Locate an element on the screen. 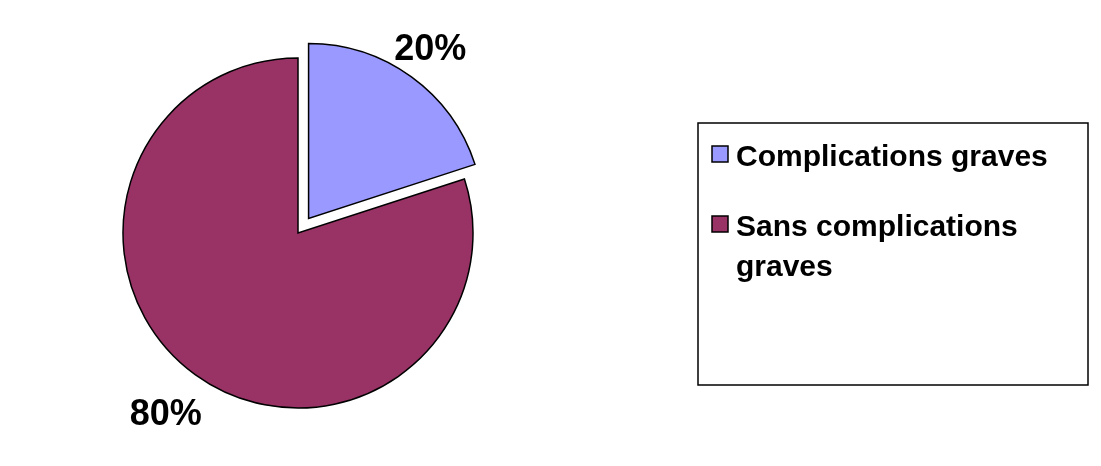  data-label: 80% is located at coordinates (165, 412).